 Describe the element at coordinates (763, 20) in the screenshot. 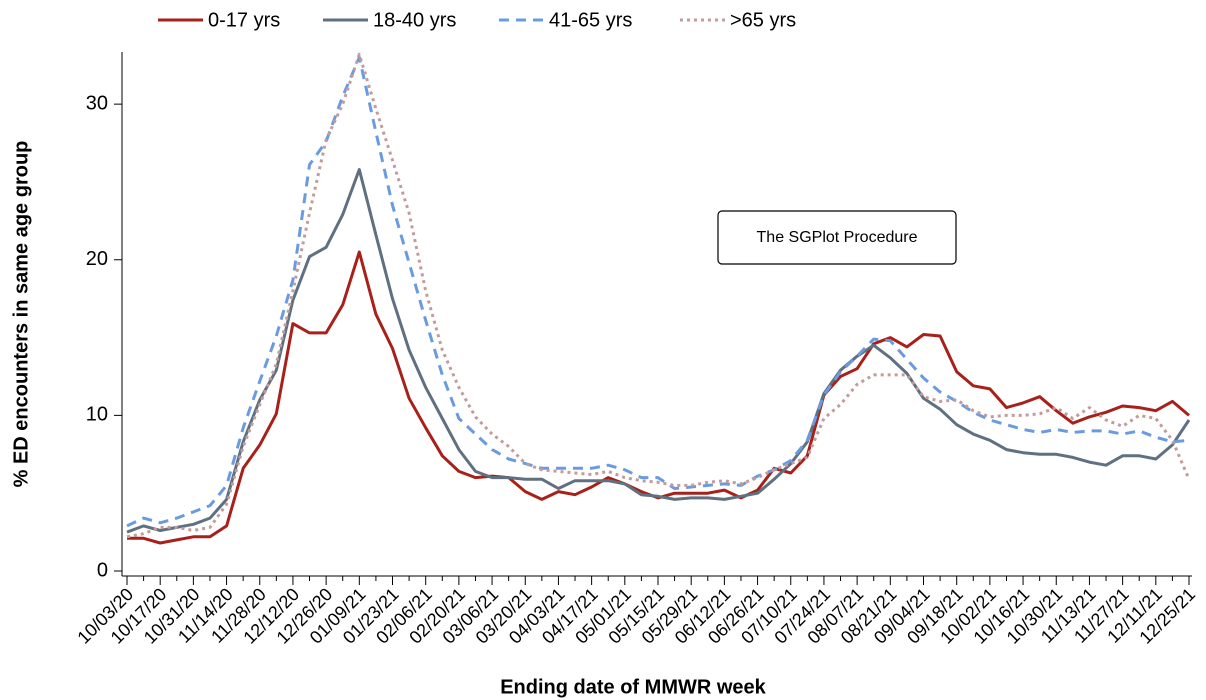

I see `legend-label: >65 yrs` at that location.